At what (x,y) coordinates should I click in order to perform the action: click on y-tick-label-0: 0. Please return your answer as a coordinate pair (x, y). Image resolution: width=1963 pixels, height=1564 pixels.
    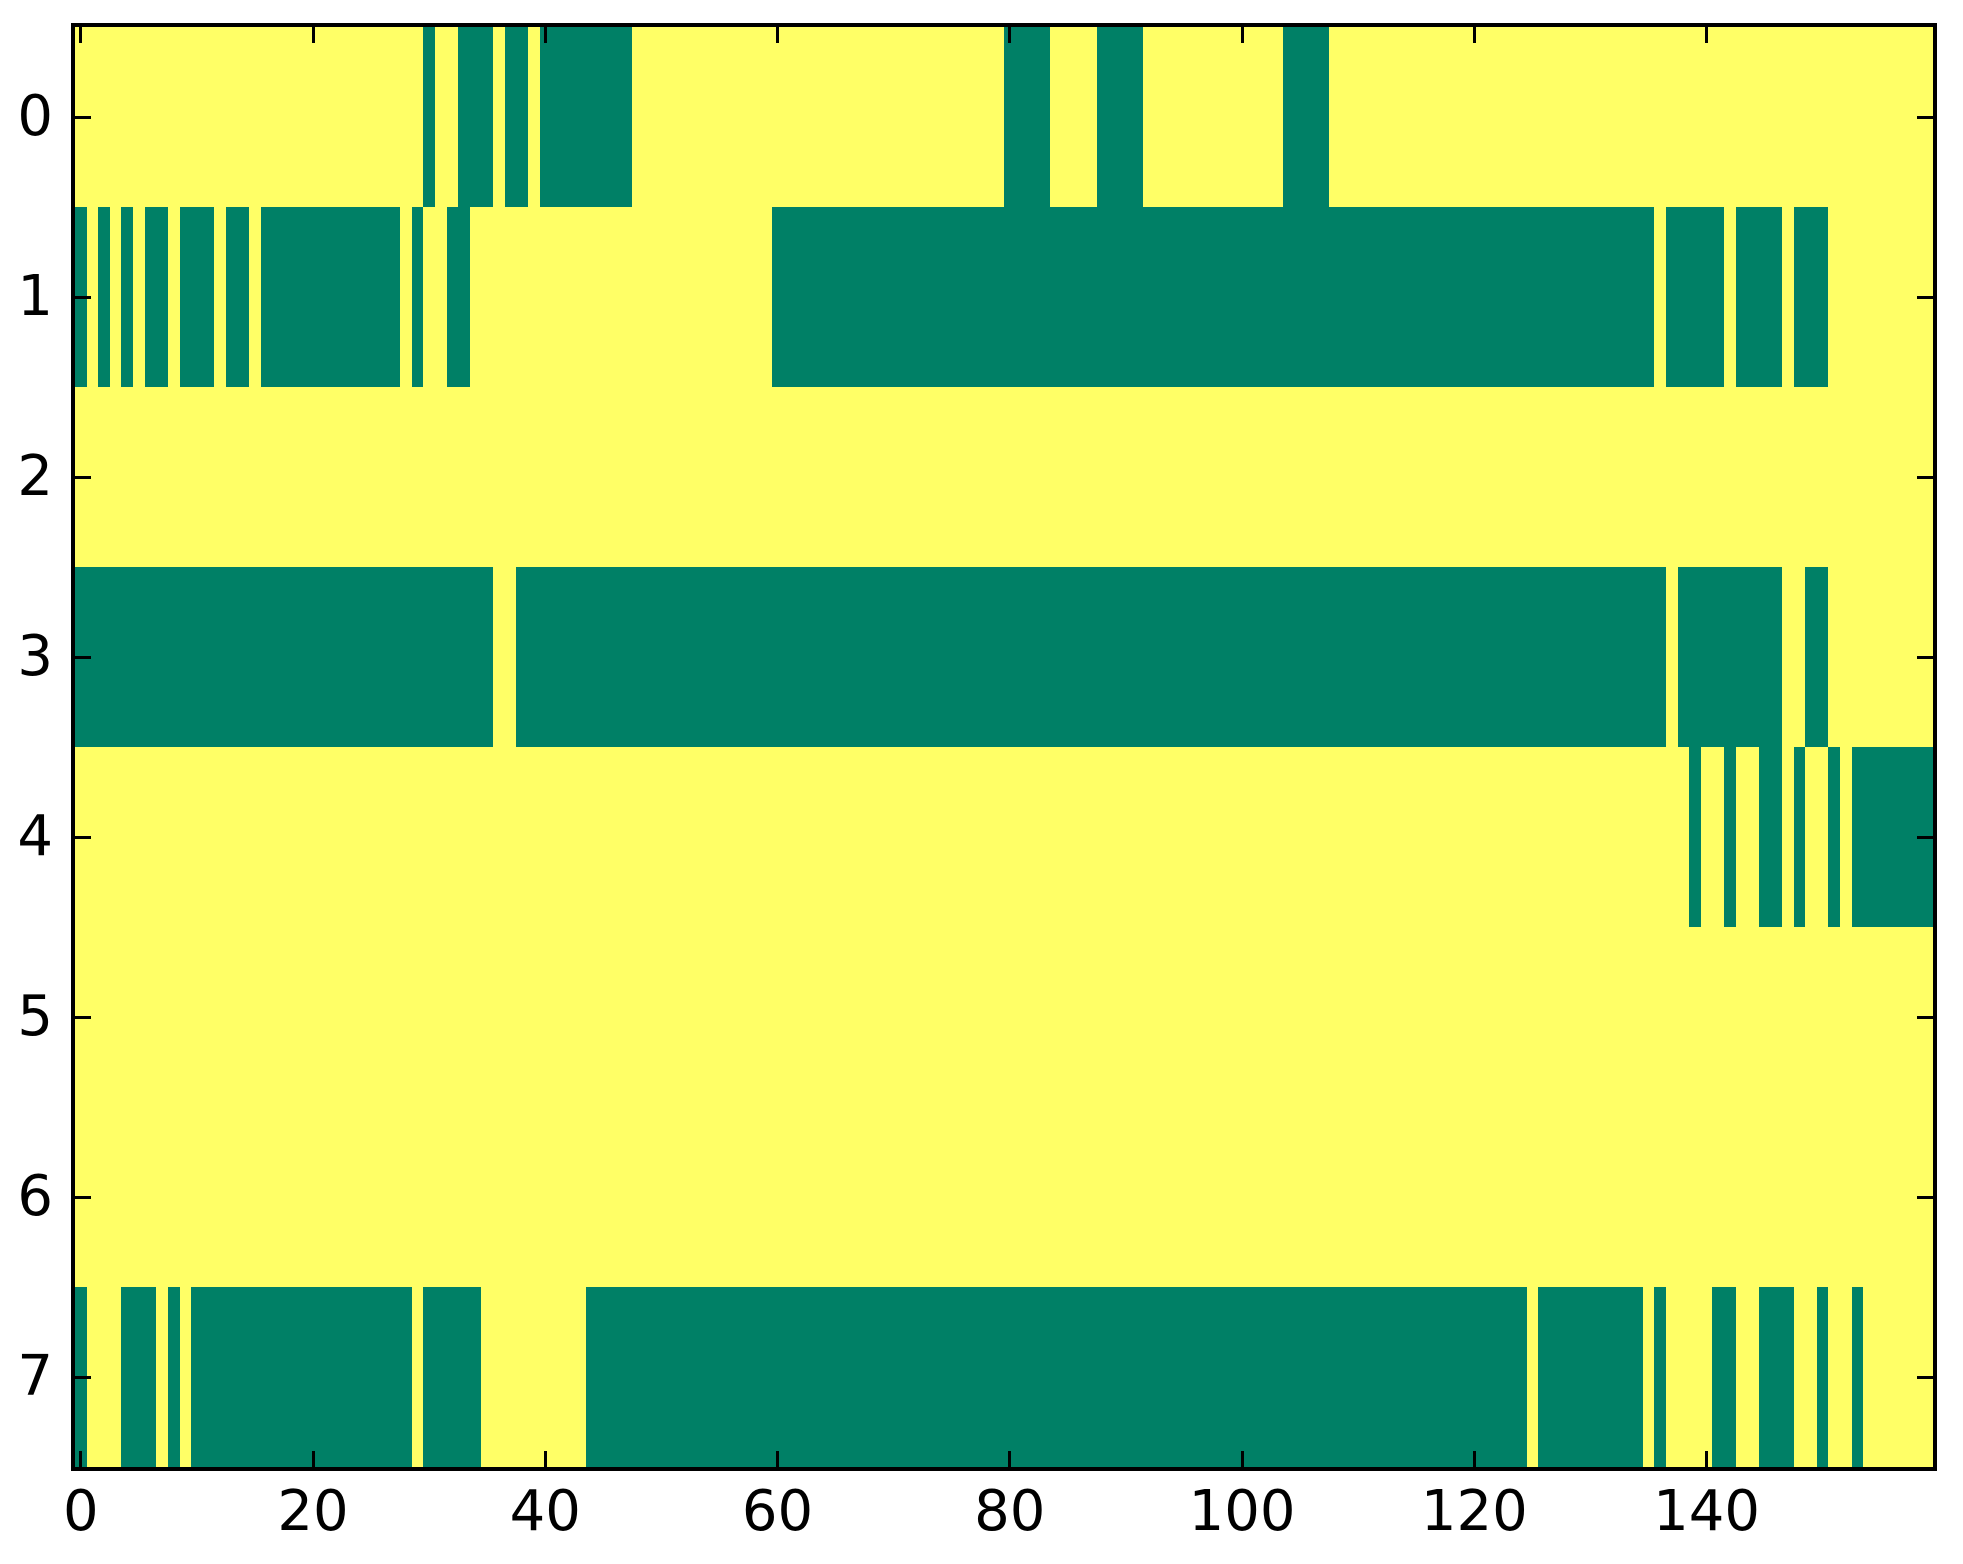
    Looking at the image, I should click on (35, 116).